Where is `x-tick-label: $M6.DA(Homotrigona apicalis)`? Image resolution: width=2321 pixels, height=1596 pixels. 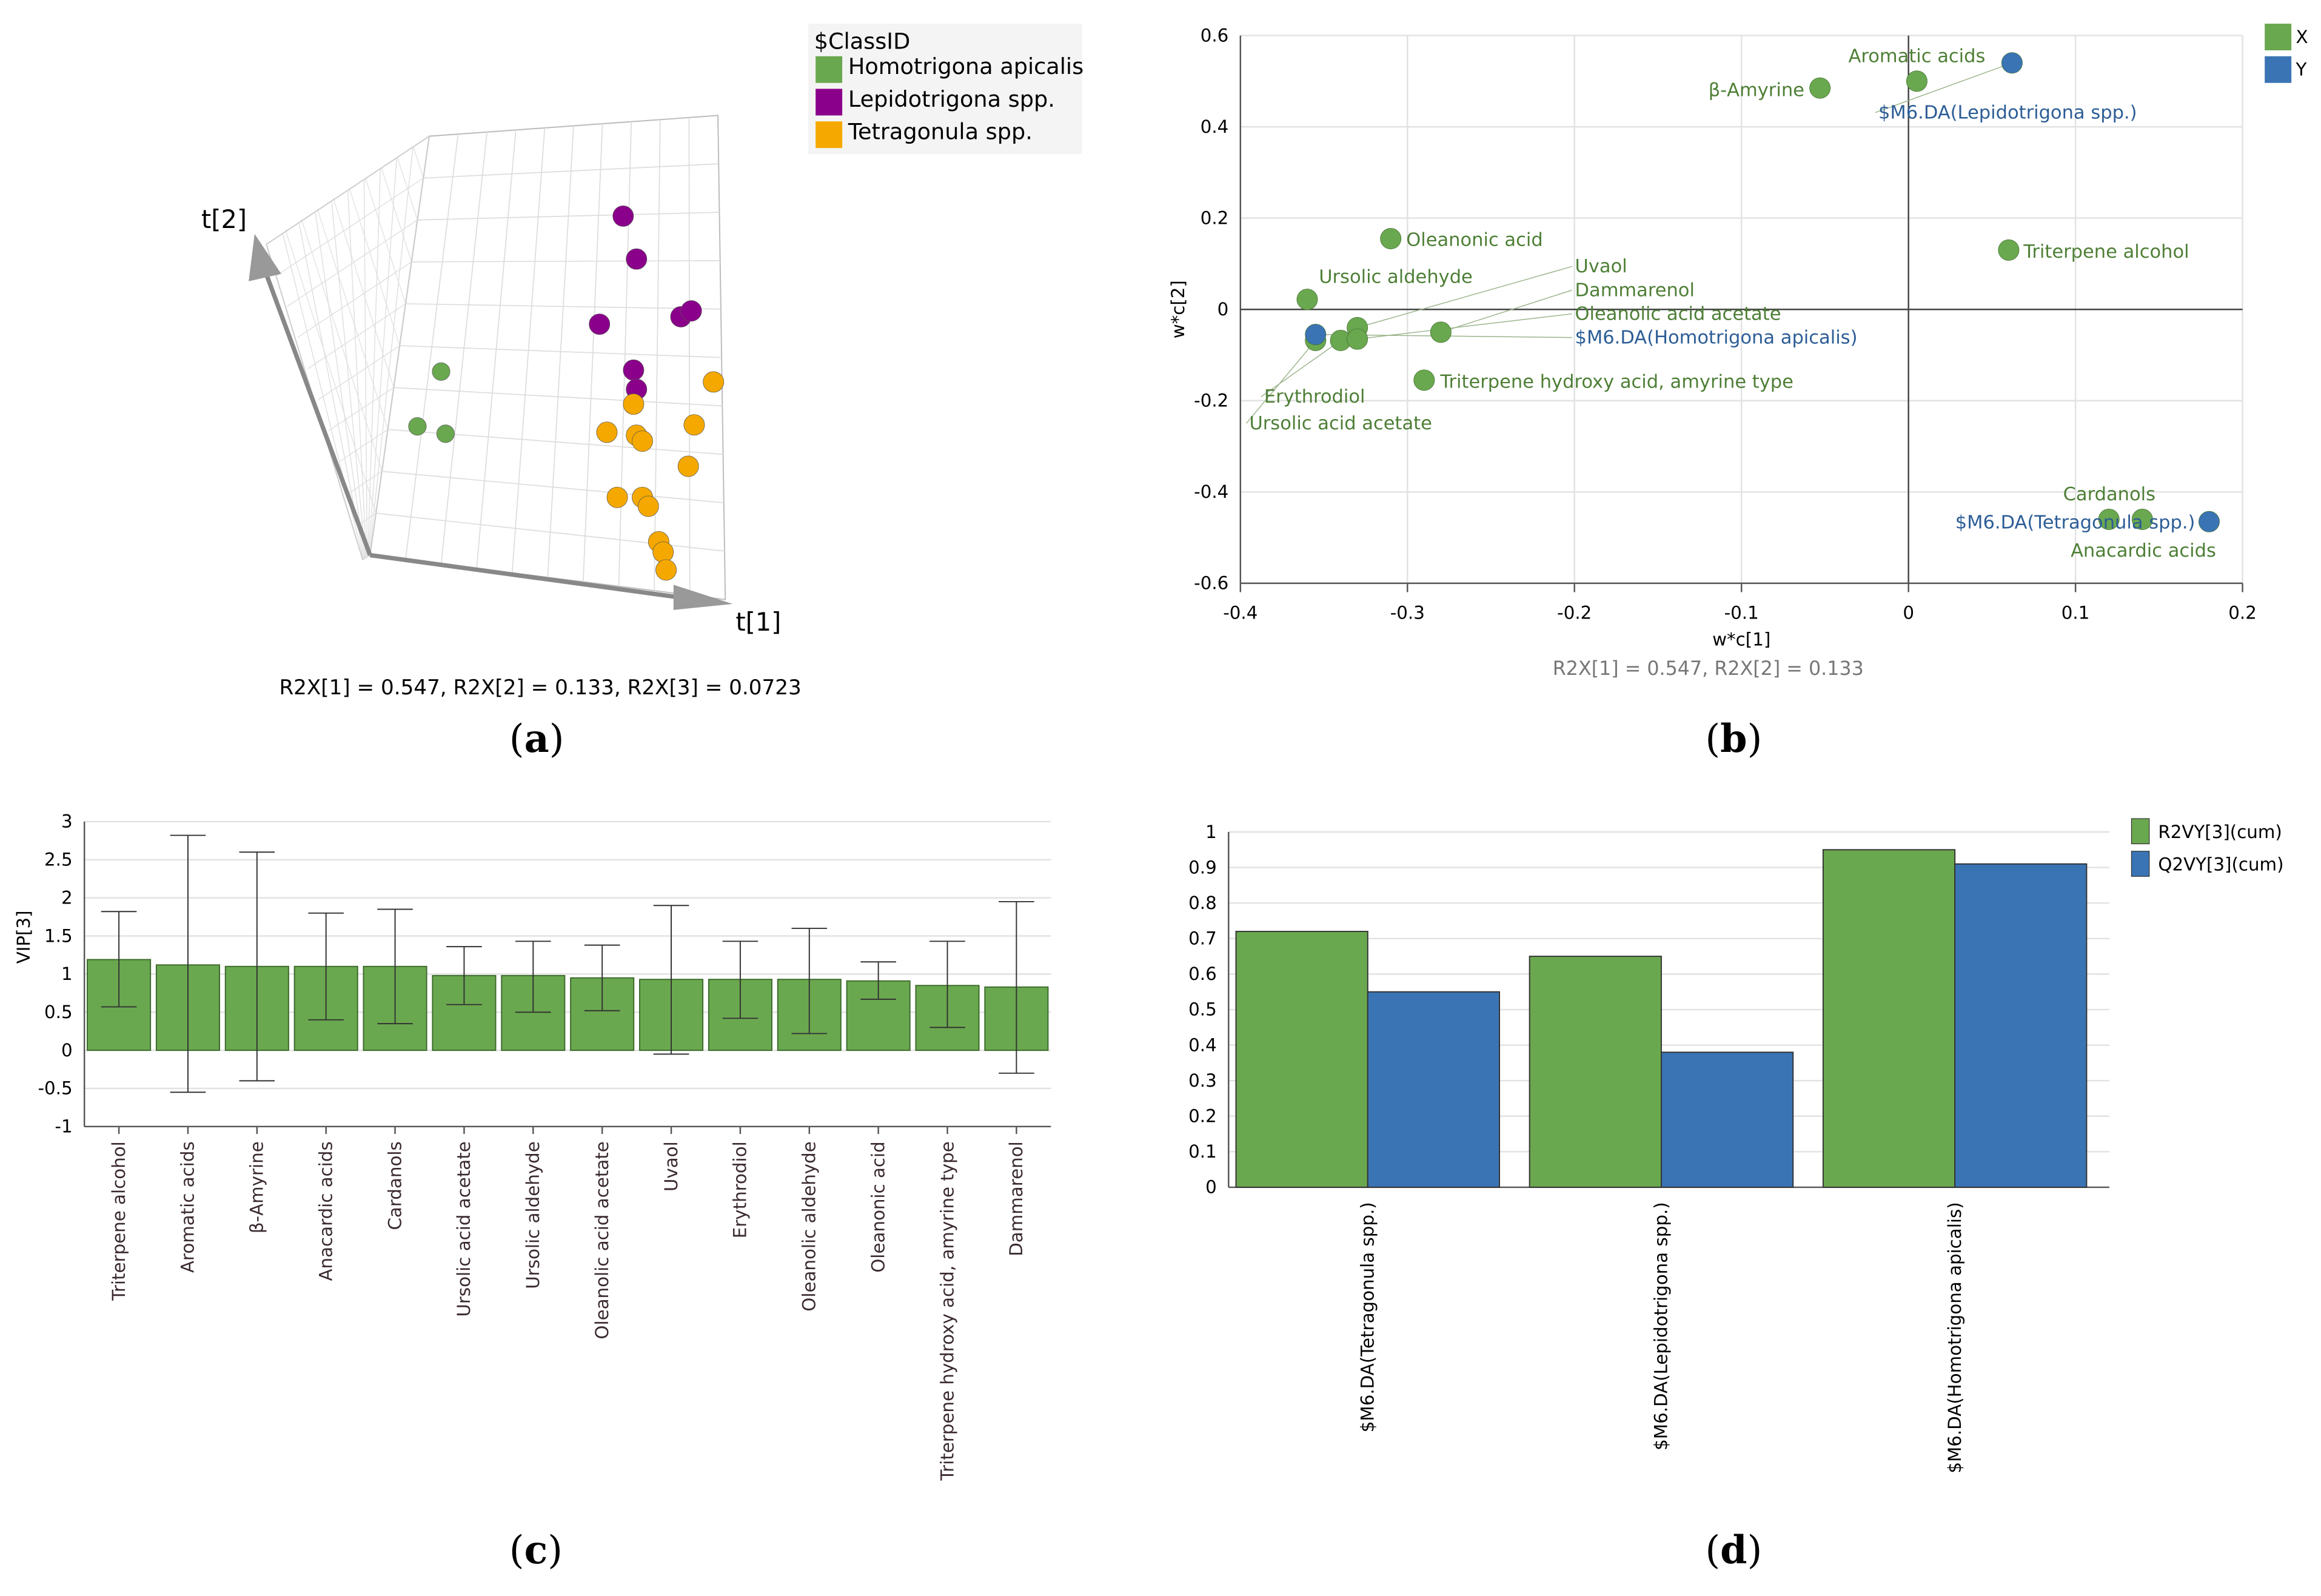 x-tick-label: $M6.DA(Homotrigona apicalis) is located at coordinates (1954, 1338).